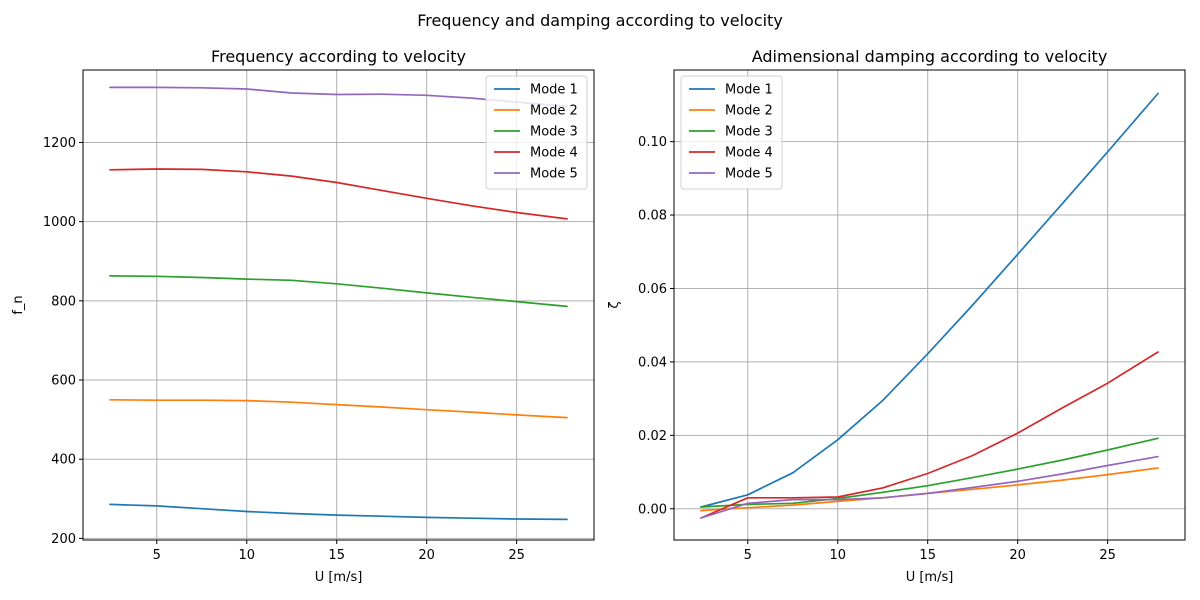  Describe the element at coordinates (614, 304) in the screenshot. I see `y-axis-label: ζ` at that location.